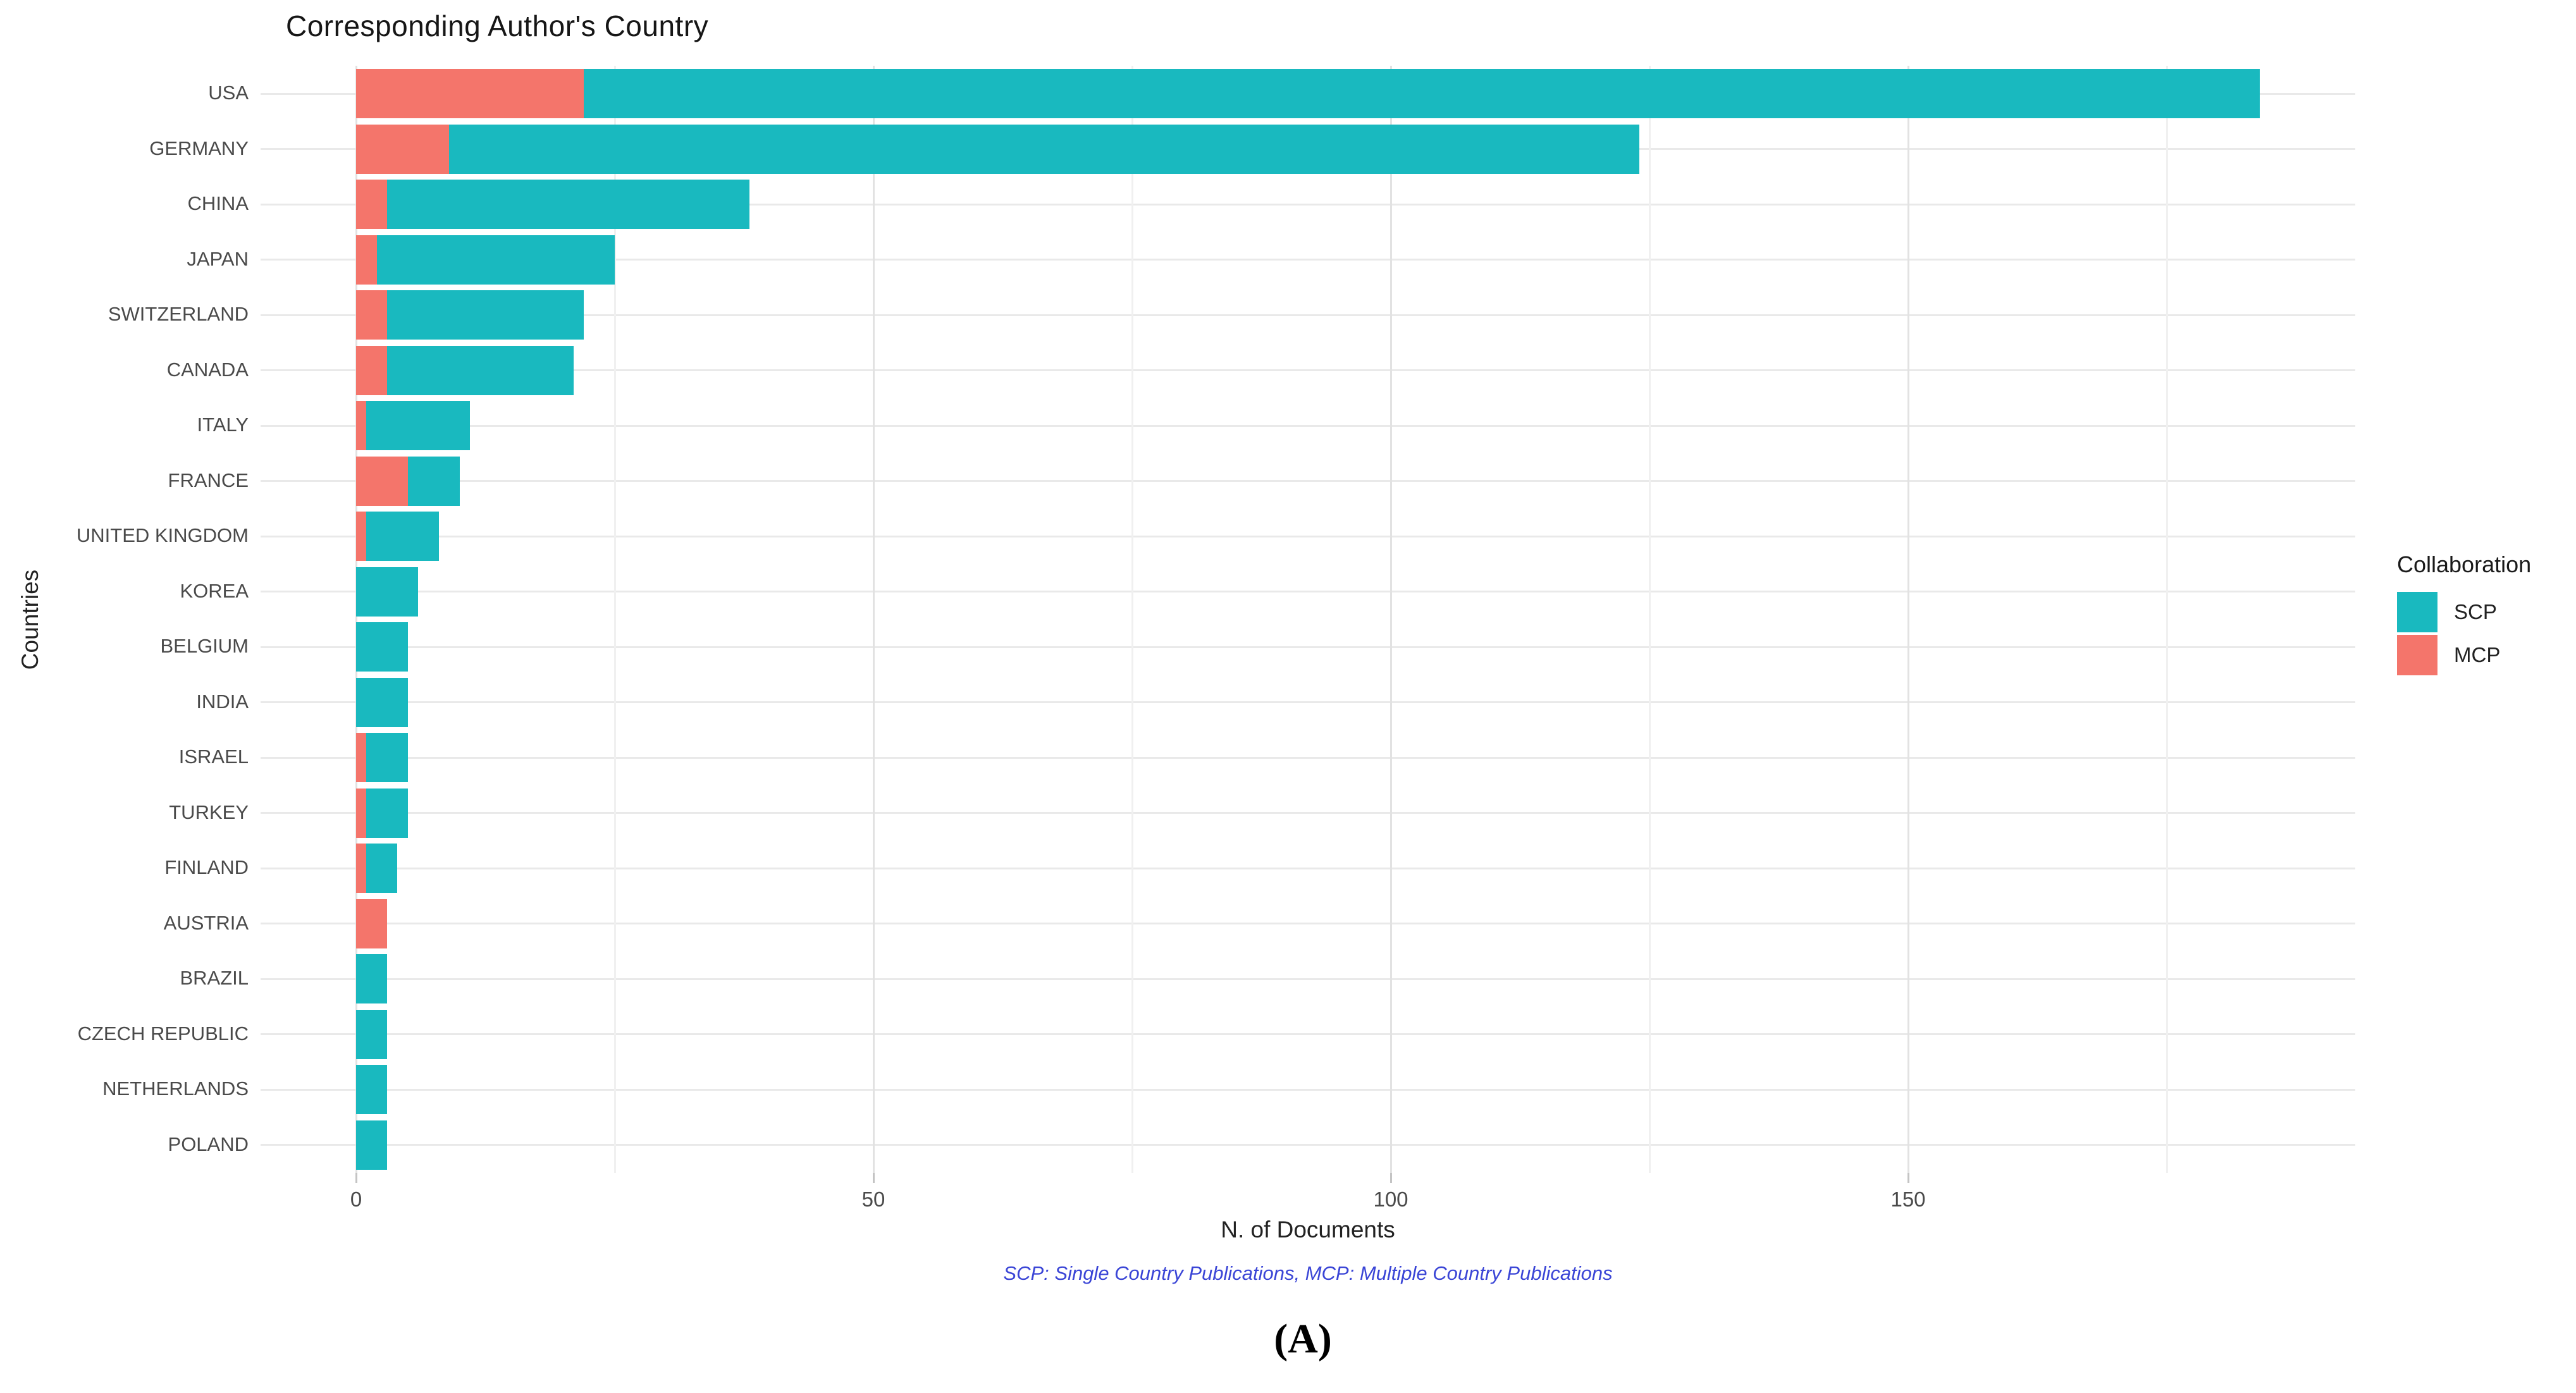 This screenshot has height=1393, width=2576. Describe the element at coordinates (209, 812) in the screenshot. I see `y-axis-category-label: TURKEY` at that location.